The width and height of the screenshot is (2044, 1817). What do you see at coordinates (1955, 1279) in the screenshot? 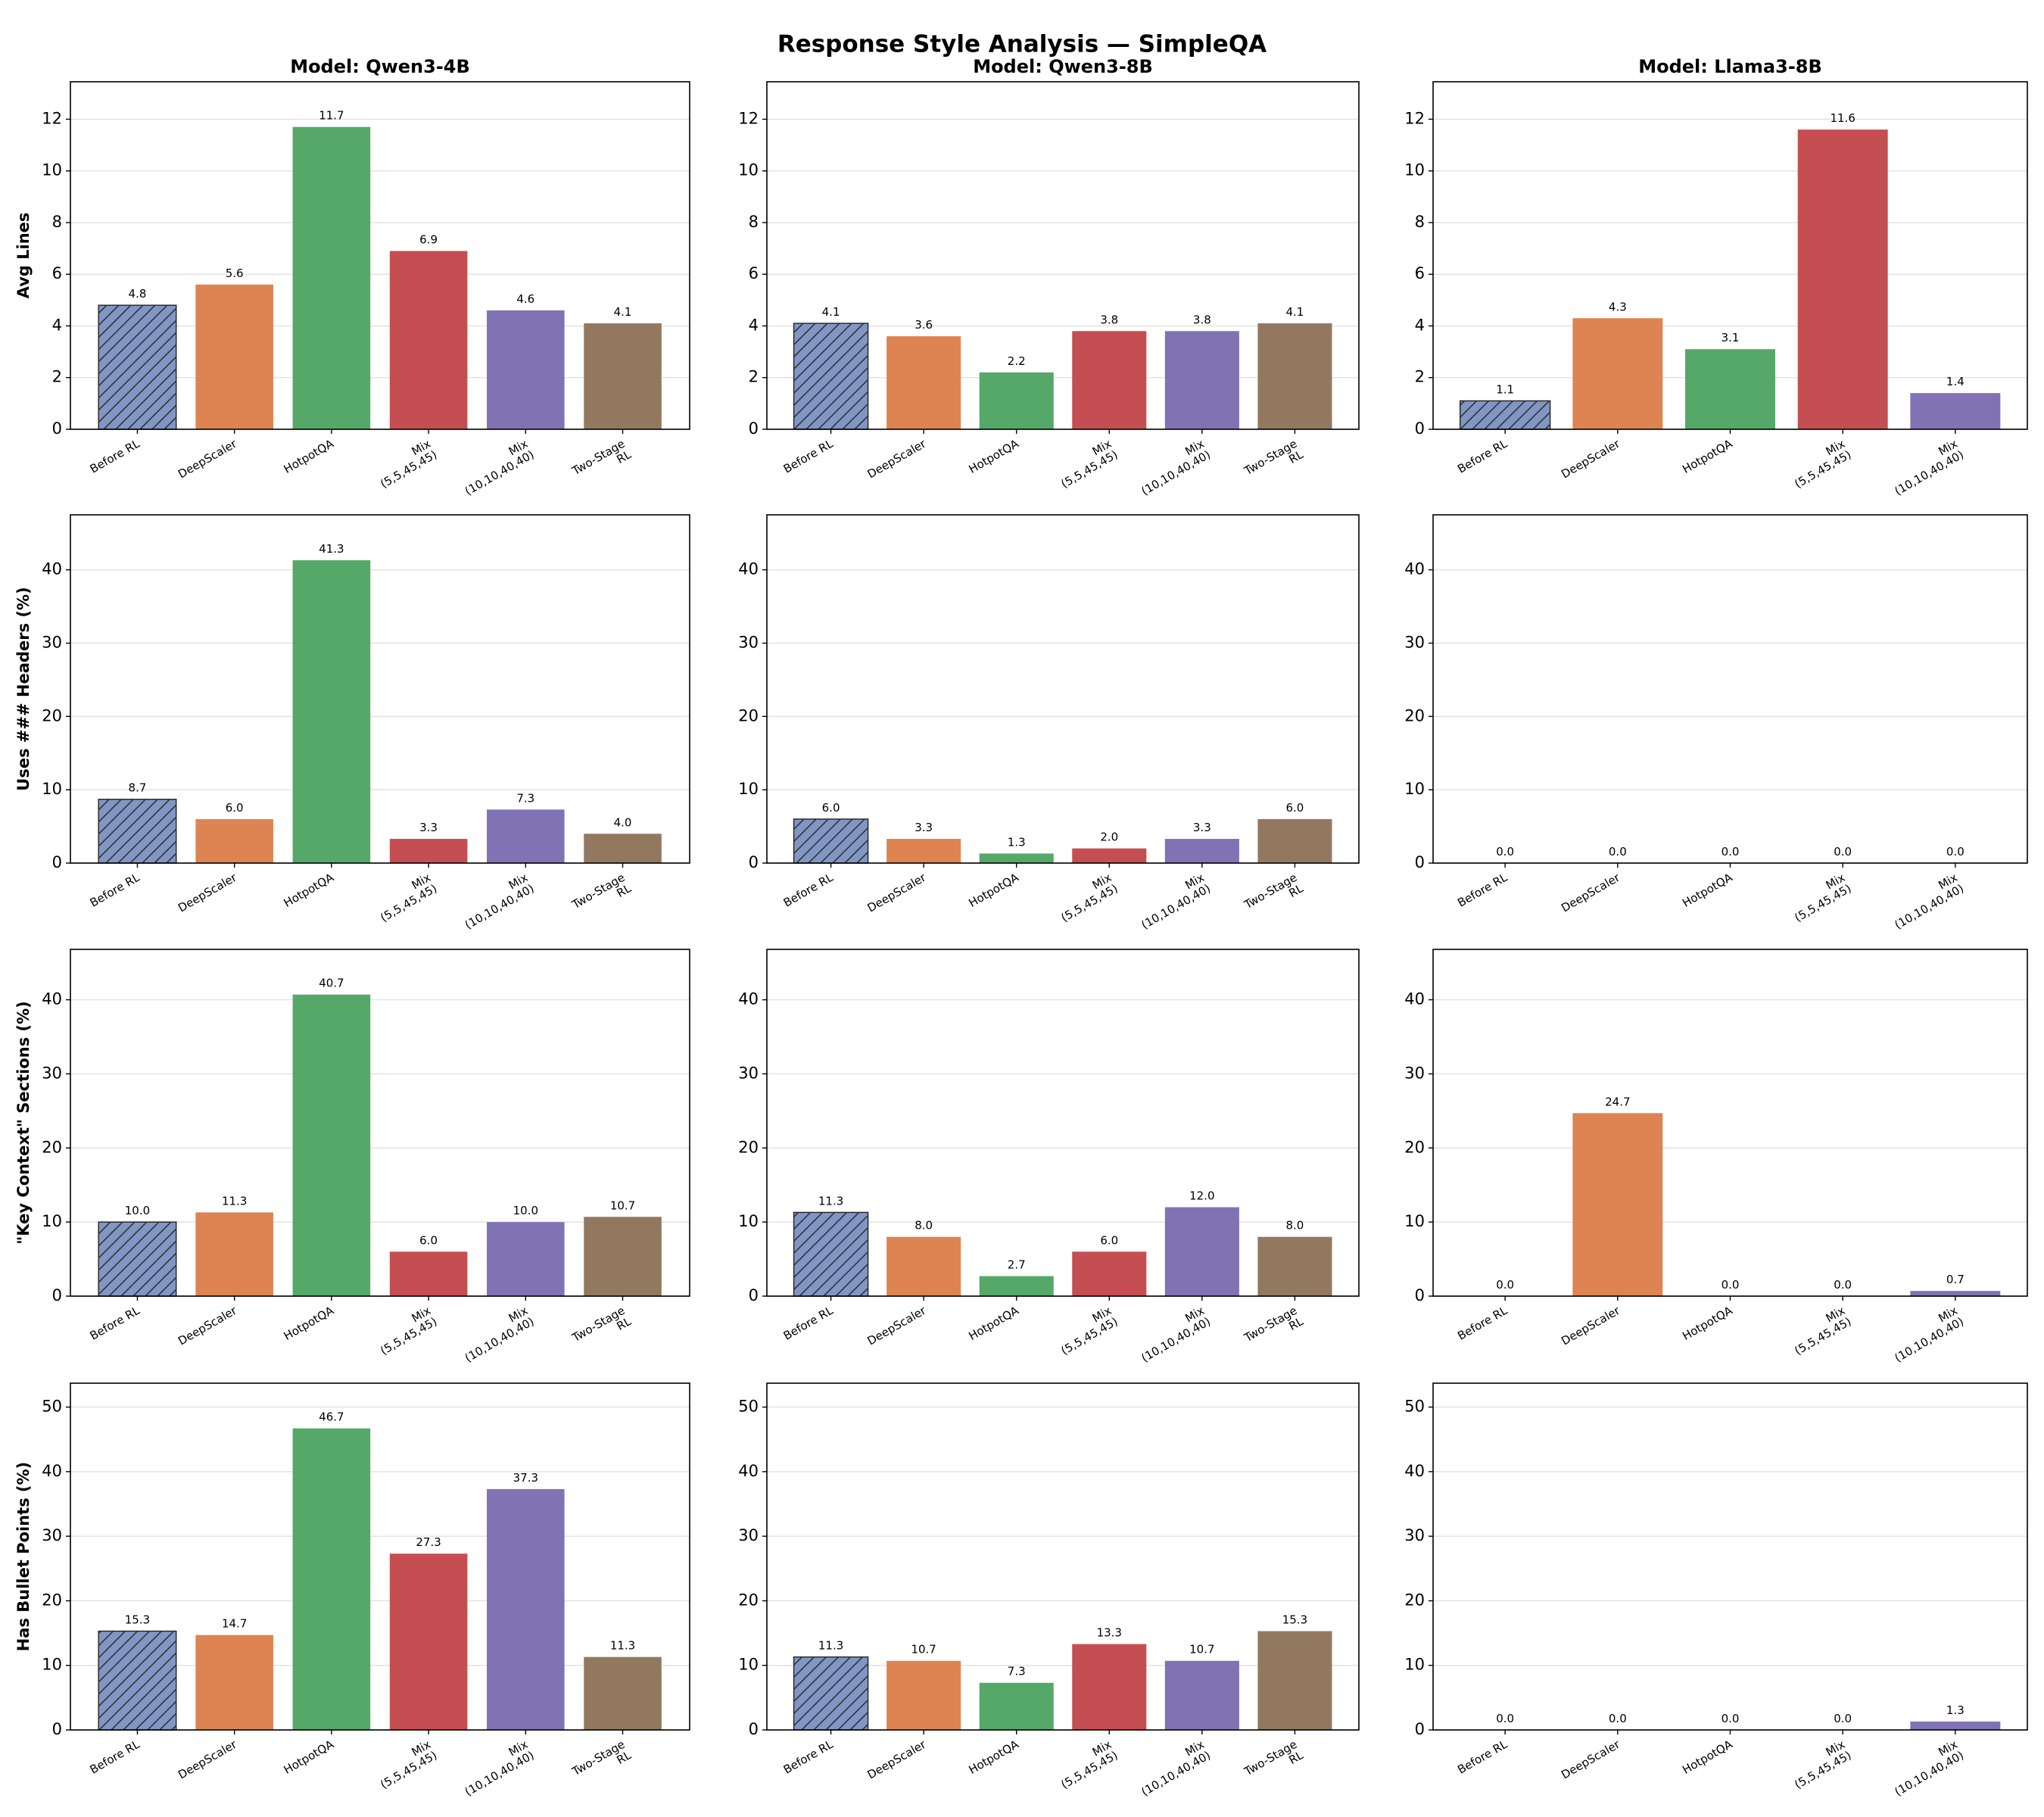
I see `value-label: 0.7` at bounding box center [1955, 1279].